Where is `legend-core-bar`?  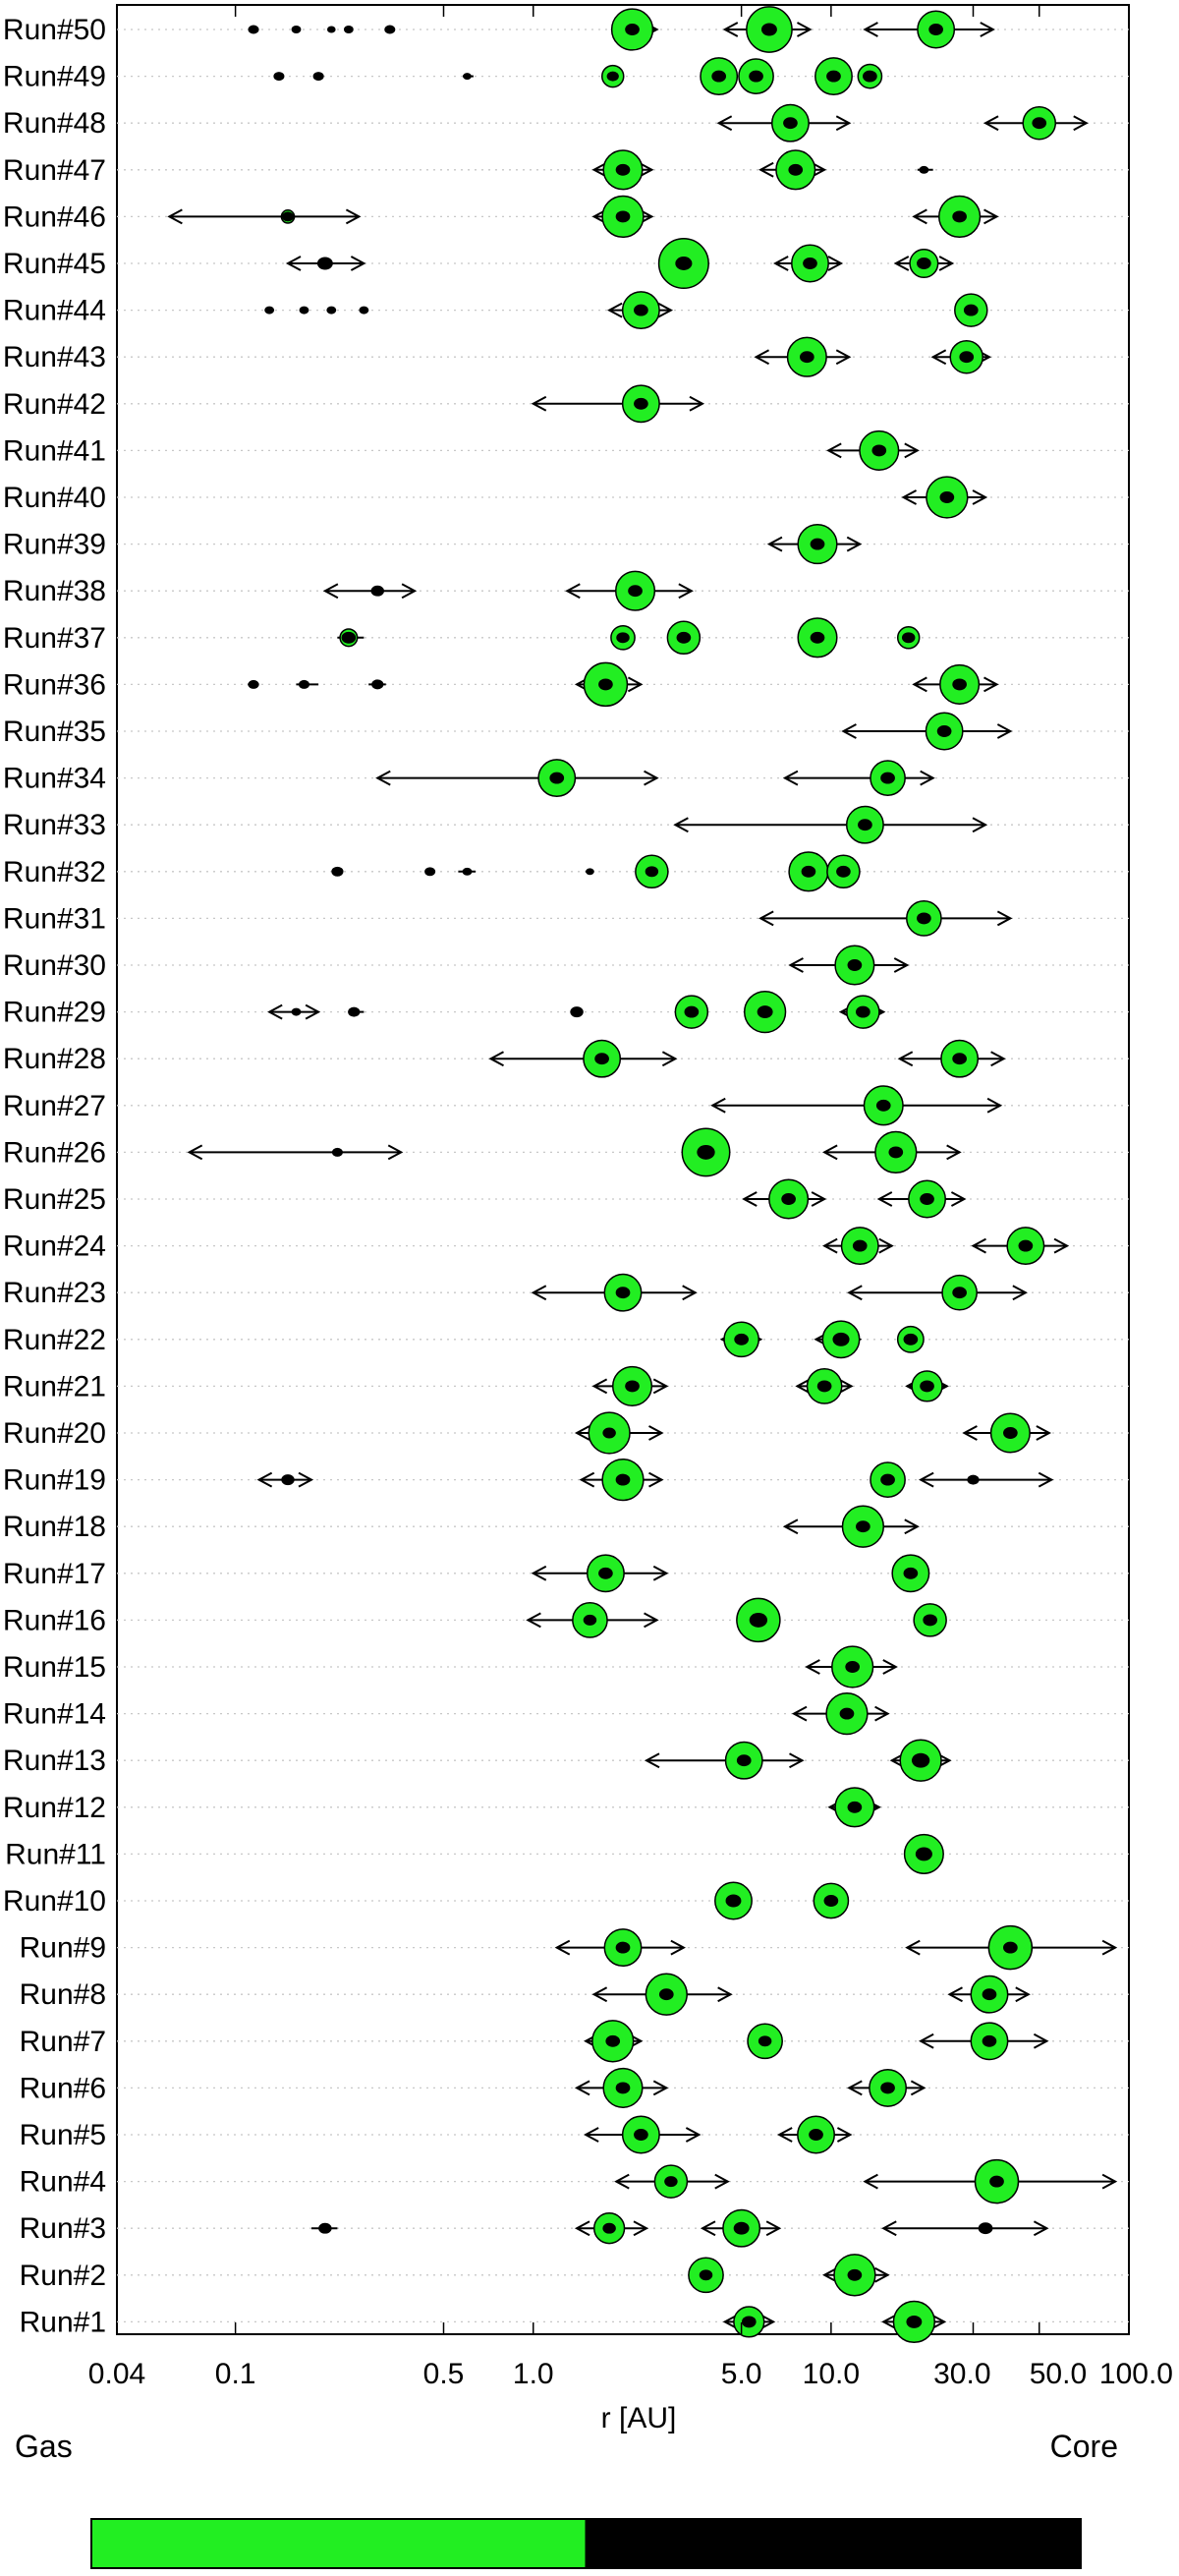
legend-core-bar is located at coordinates (833, 2544).